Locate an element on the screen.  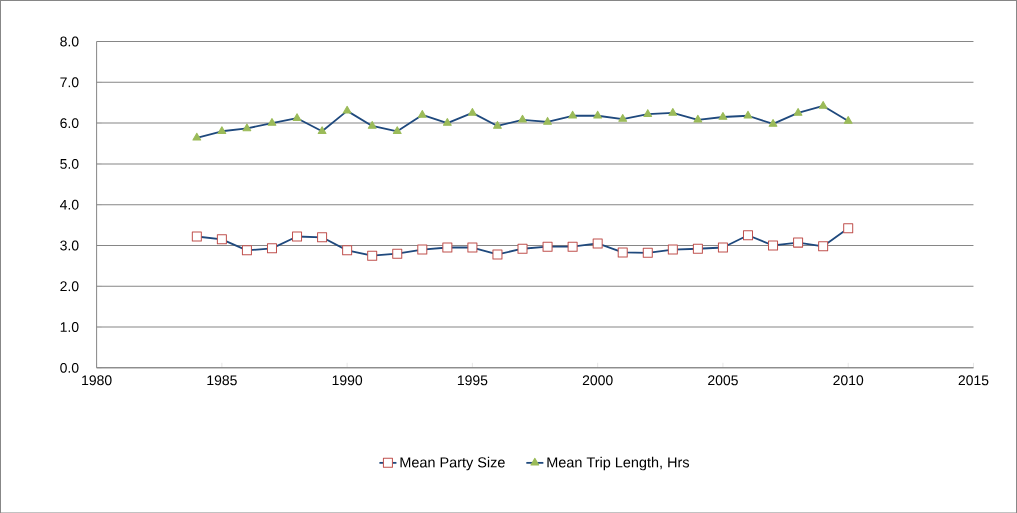
x-tick-label: 2010 is located at coordinates (848, 380).